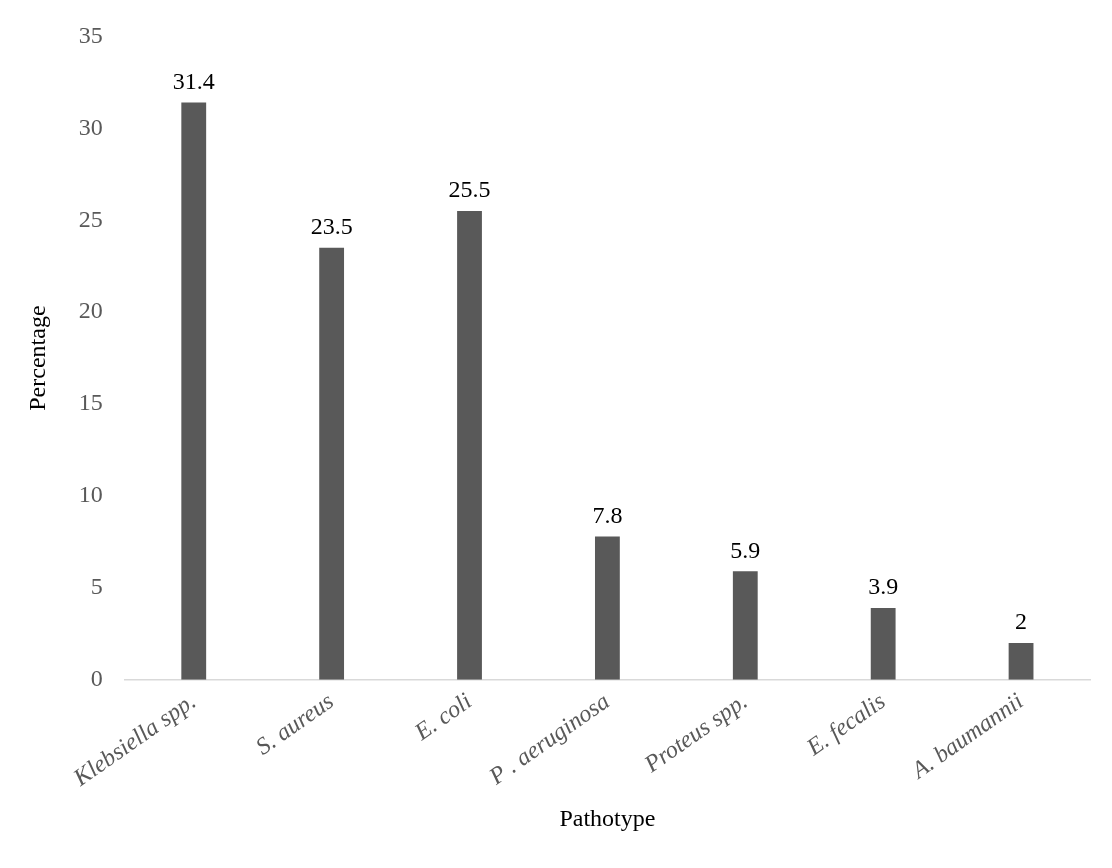 This screenshot has width=1112, height=868. Describe the element at coordinates (883, 586) in the screenshot. I see `data-label: 3.9` at that location.